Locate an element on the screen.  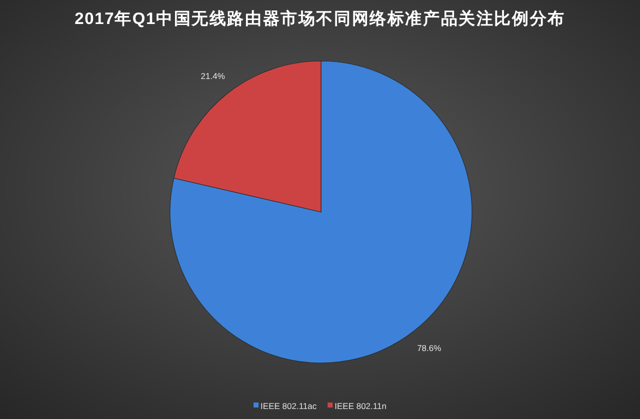
legend-label: IEEE 802.11n is located at coordinates (360, 406).